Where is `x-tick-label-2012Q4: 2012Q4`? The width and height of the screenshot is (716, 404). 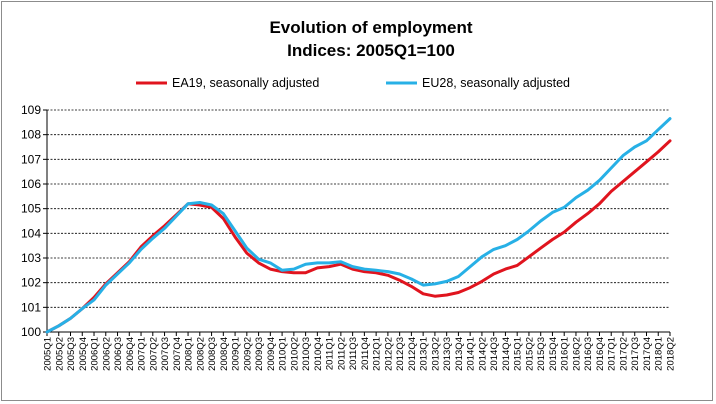 x-tick-label-2012Q4: 2012Q4 is located at coordinates (412, 354).